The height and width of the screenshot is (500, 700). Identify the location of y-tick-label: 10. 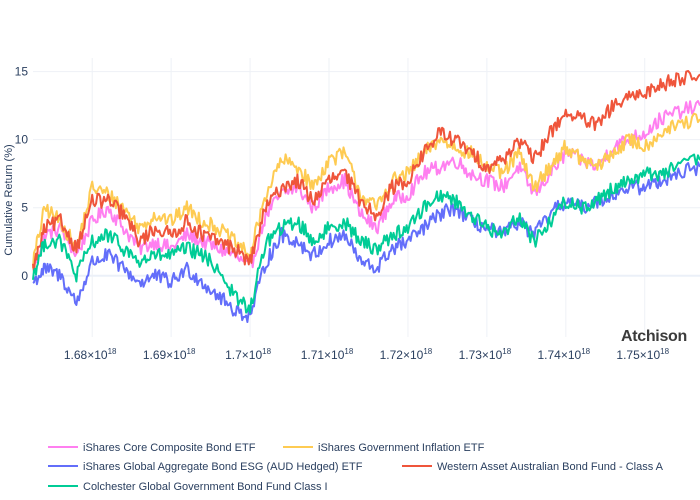
(22, 140).